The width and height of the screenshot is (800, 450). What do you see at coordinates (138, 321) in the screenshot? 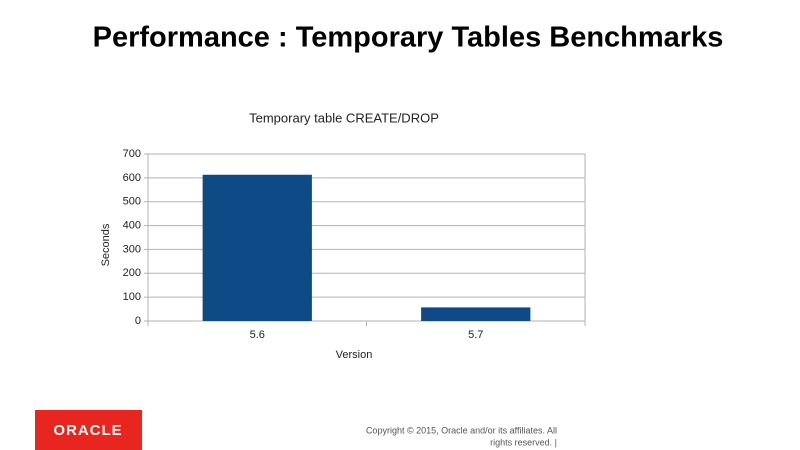
I see `y-tick-label: 0` at bounding box center [138, 321].